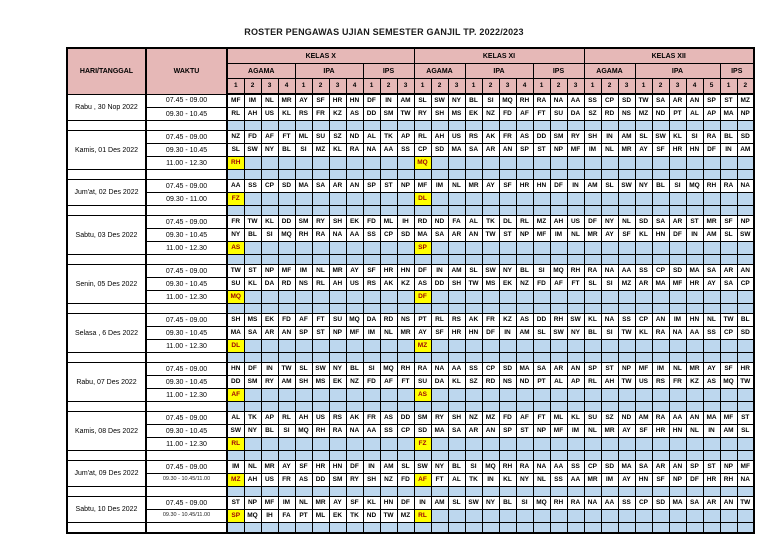 Image resolution: width=768 pixels, height=543 pixels. Describe the element at coordinates (186, 284) in the screenshot. I see `time-label: 09.30 - 10.45` at that location.